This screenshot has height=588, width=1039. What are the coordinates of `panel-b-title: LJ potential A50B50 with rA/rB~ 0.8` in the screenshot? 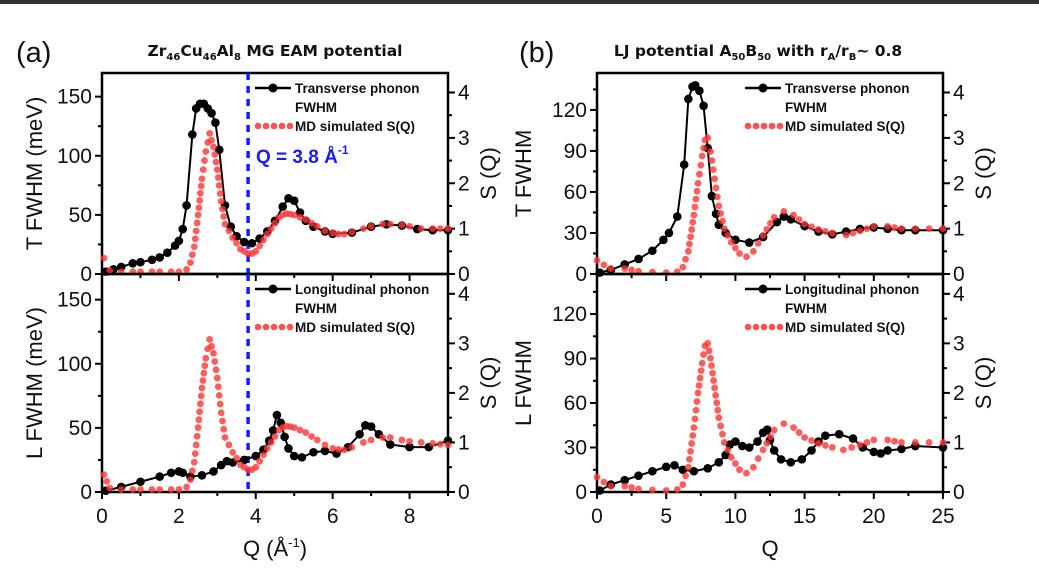 It's located at (758, 52).